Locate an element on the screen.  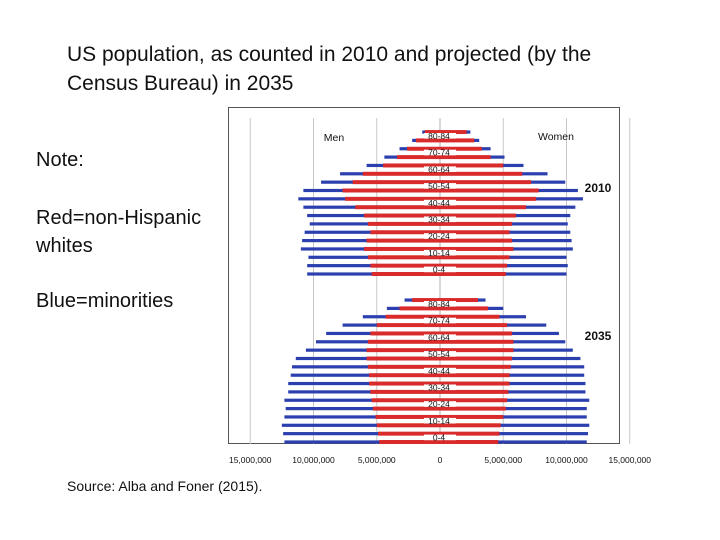
year-label-2010: 2010 is located at coordinates (598, 188).